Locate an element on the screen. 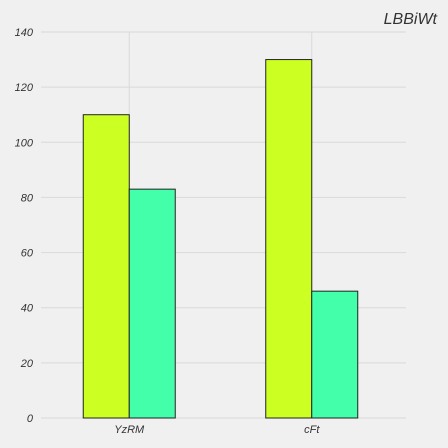 The image size is (448, 448). y-tick-label: 100 is located at coordinates (24, 143).